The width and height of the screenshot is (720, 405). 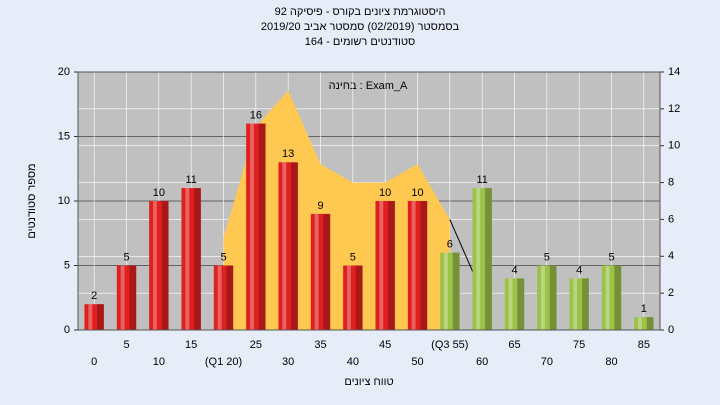 What do you see at coordinates (353, 362) in the screenshot?
I see `x-tick-label: 40` at bounding box center [353, 362].